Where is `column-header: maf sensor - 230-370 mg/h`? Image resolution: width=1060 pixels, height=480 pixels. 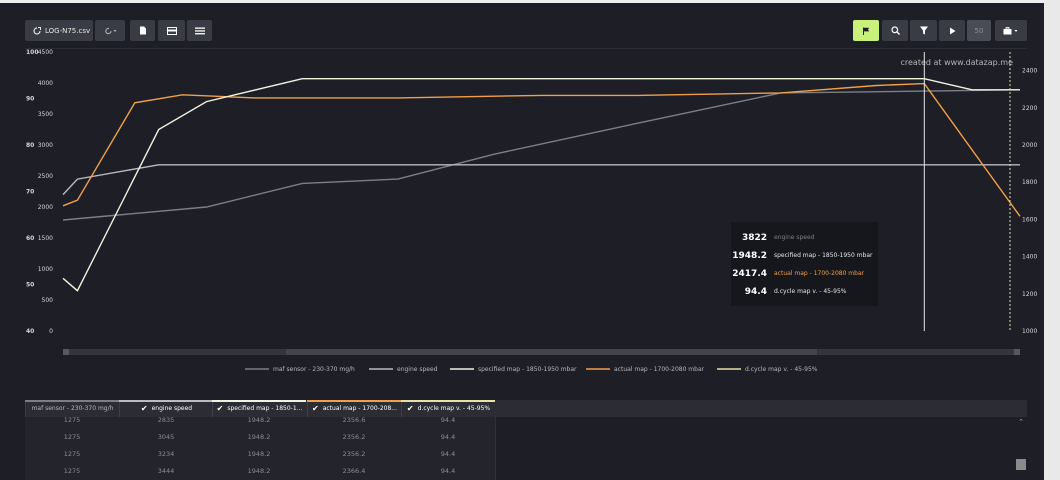 column-header: maf sensor - 230-370 mg/h is located at coordinates (72, 408).